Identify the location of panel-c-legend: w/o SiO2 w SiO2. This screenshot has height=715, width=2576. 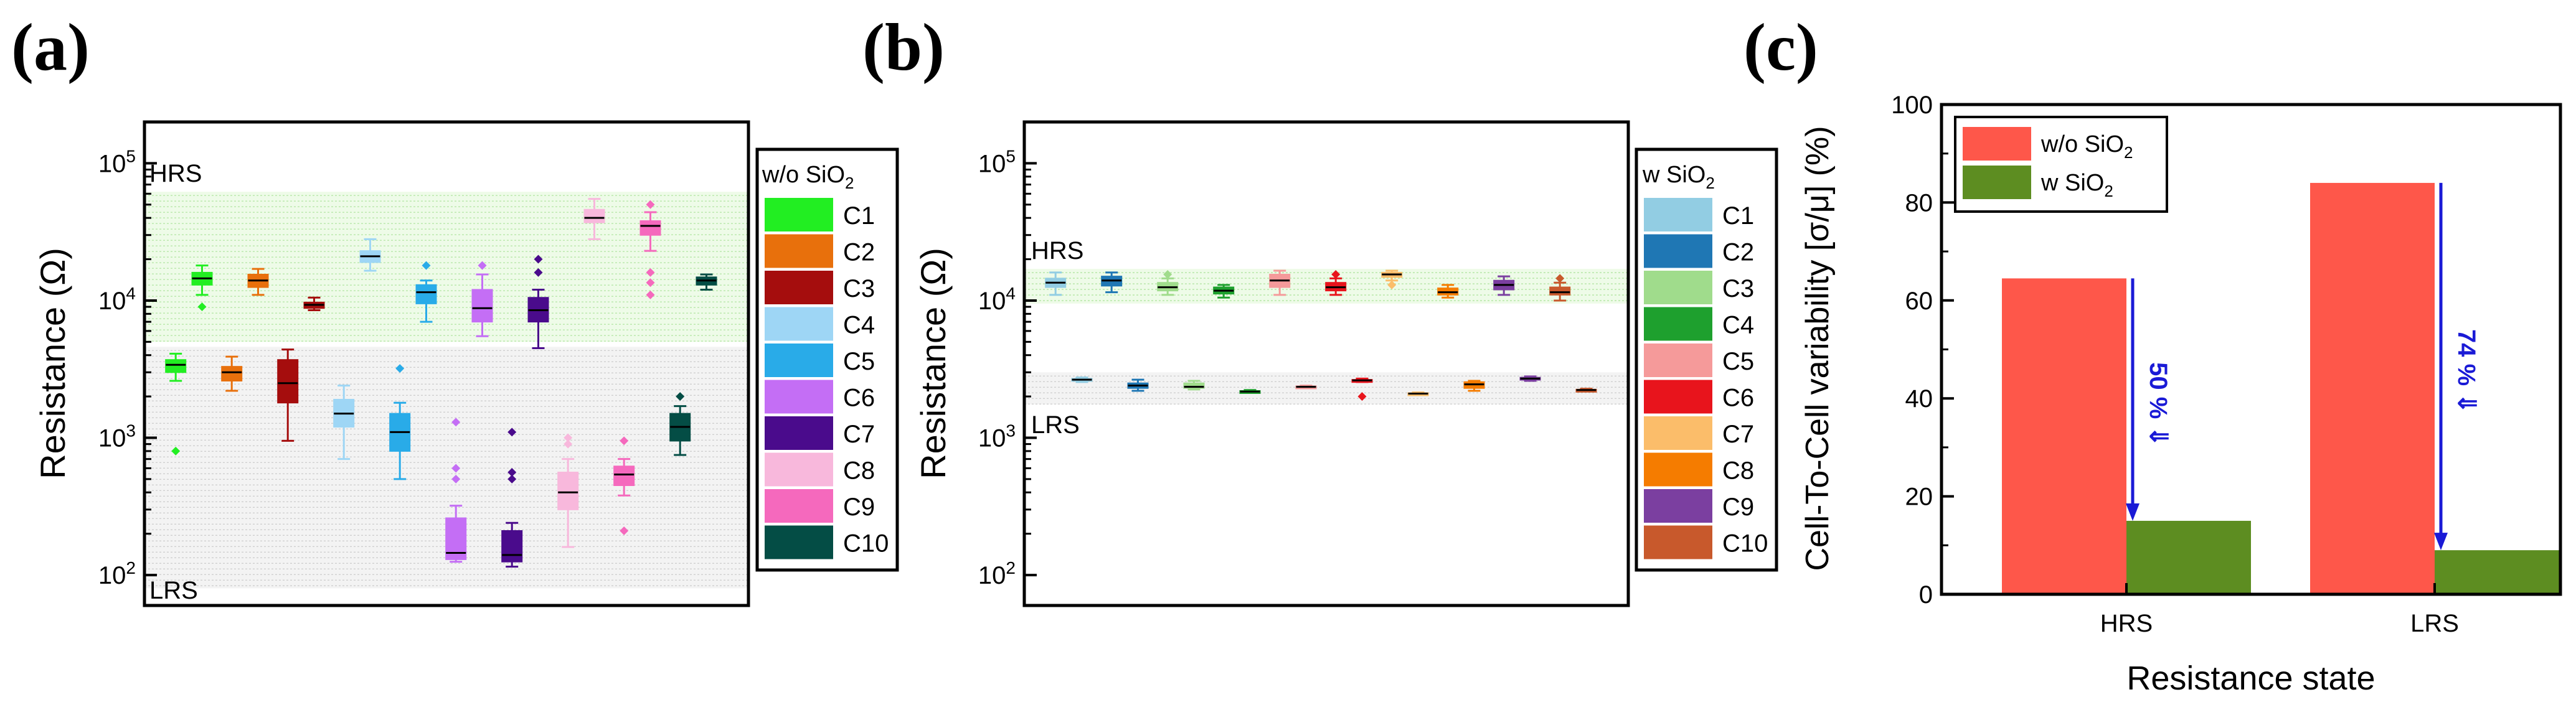
(2061, 164).